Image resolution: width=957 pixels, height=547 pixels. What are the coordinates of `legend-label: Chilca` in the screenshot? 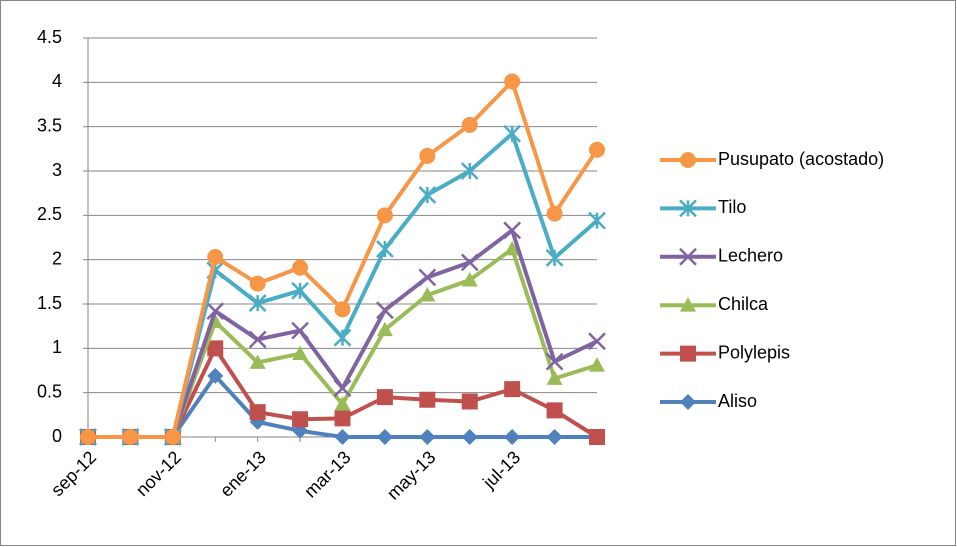 It's located at (743, 304).